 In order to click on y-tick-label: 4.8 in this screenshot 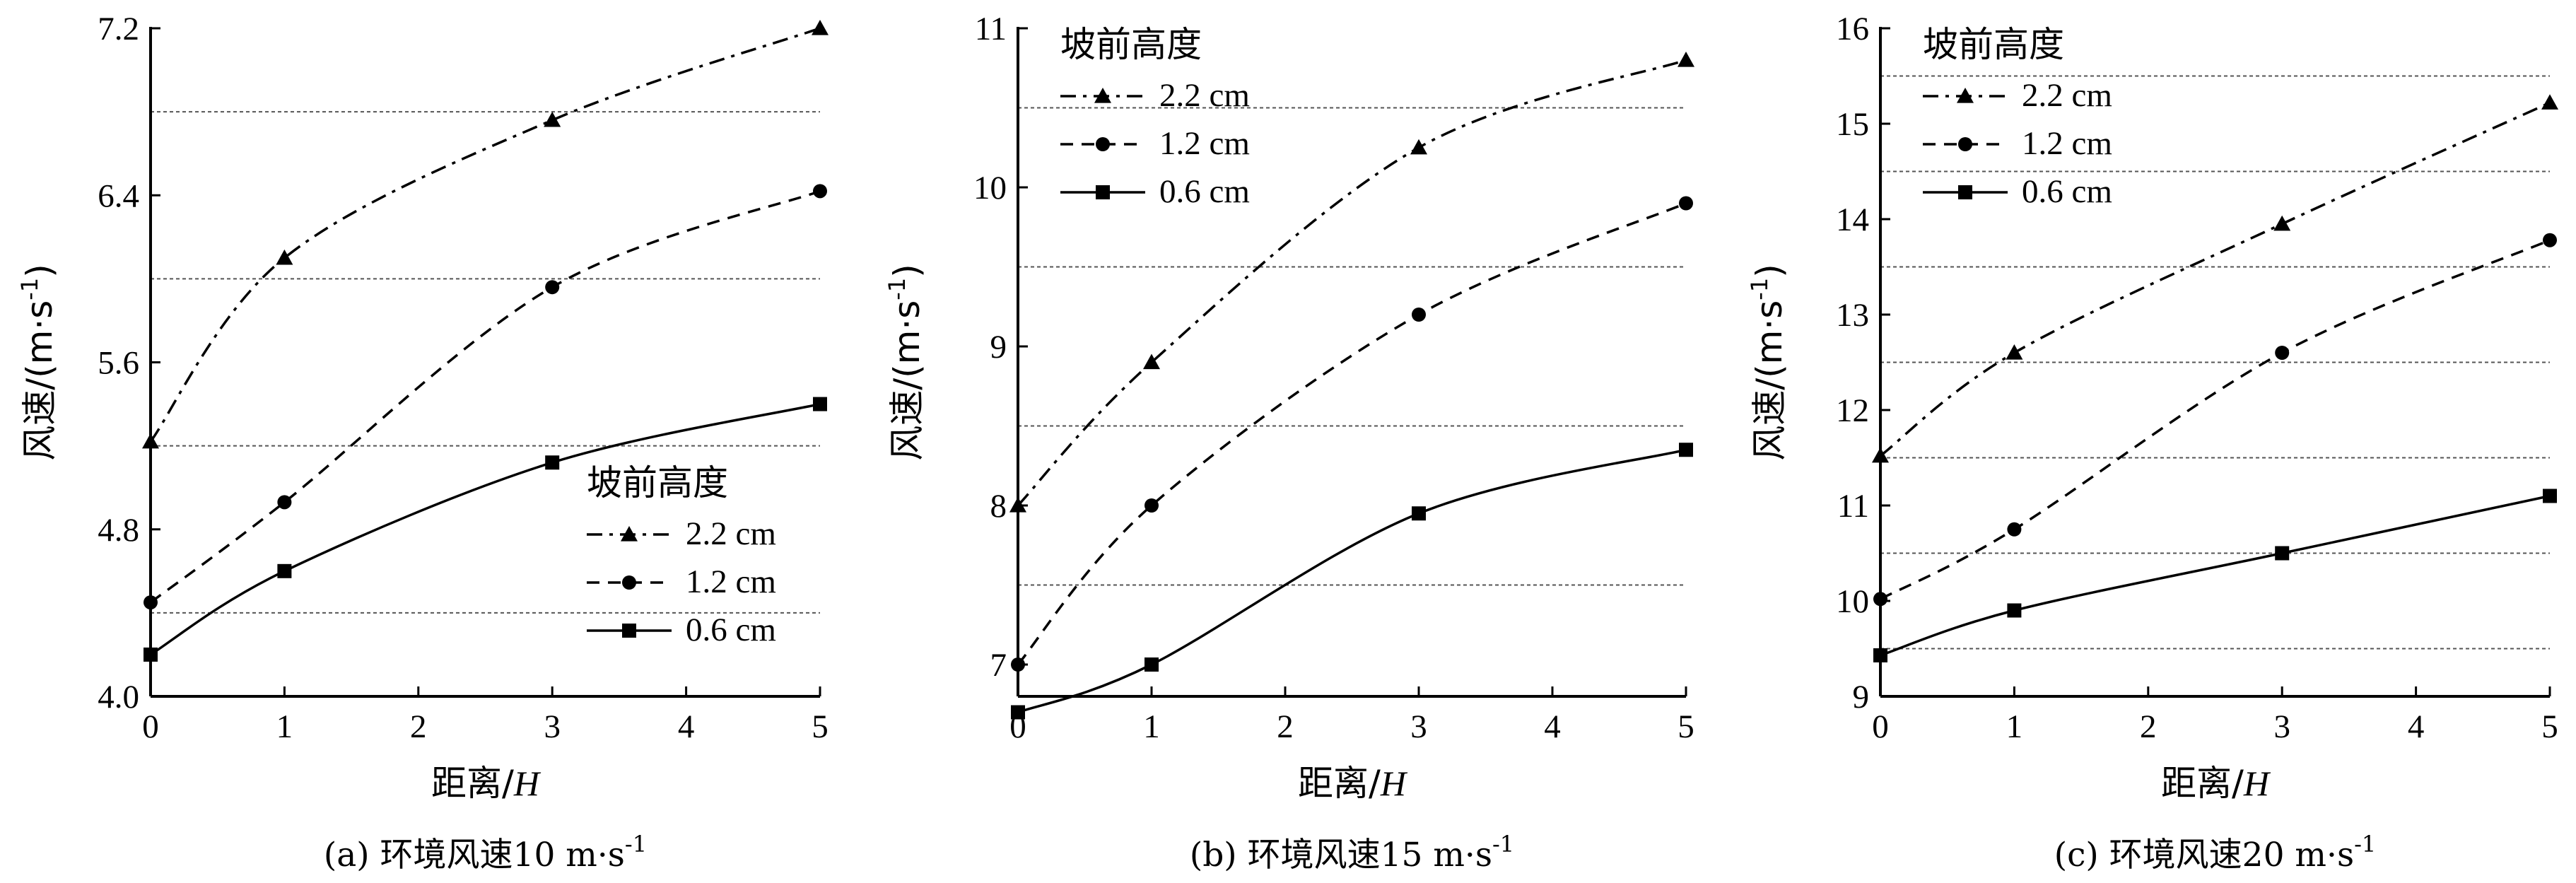, I will do `click(118, 530)`.